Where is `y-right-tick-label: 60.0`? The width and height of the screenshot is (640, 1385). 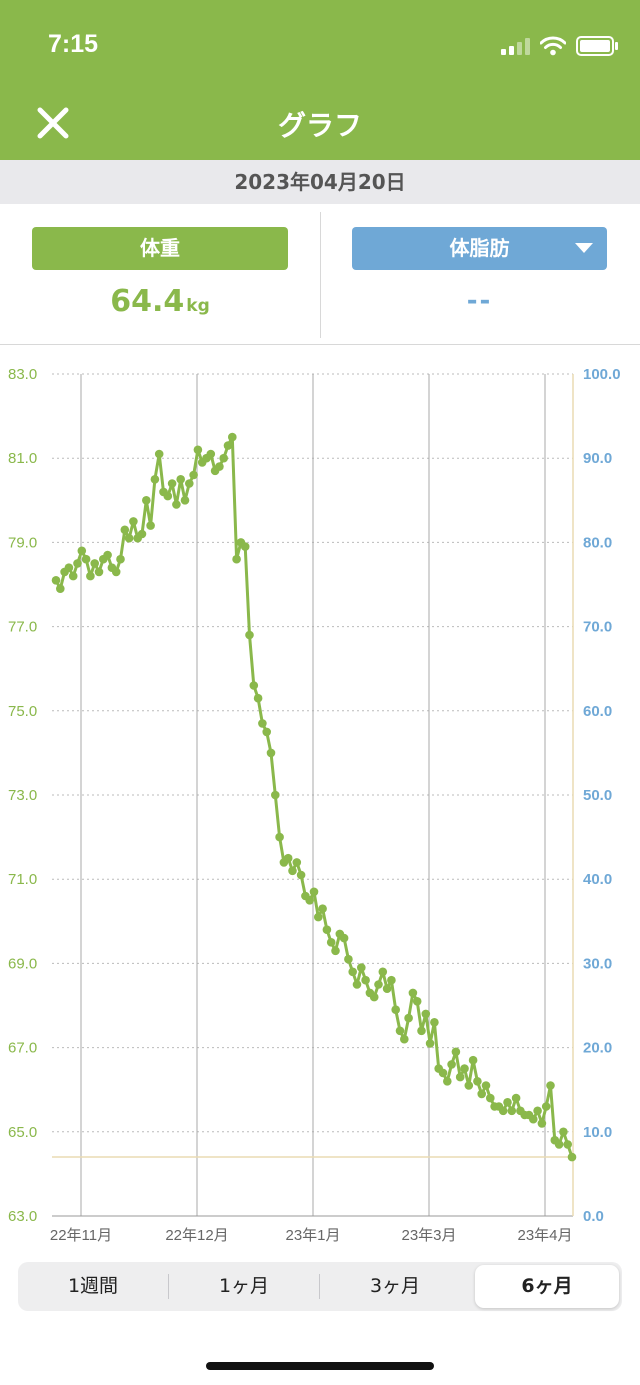
y-right-tick-label: 60.0 is located at coordinates (597, 711).